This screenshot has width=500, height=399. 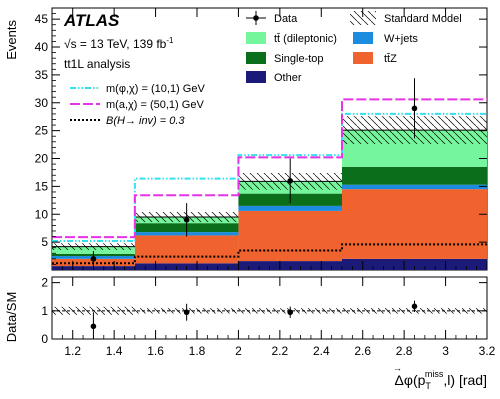 I want to click on legend-other: Other, so click(x=274, y=77).